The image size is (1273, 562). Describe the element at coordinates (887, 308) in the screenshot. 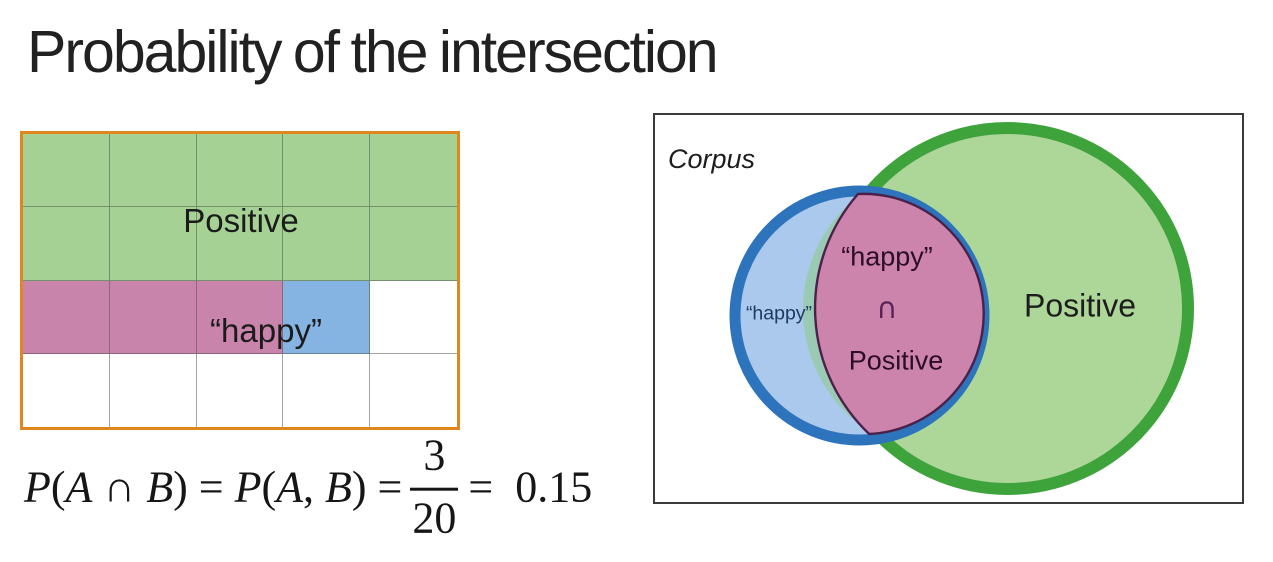

I see `intersection-operator: ∩` at that location.